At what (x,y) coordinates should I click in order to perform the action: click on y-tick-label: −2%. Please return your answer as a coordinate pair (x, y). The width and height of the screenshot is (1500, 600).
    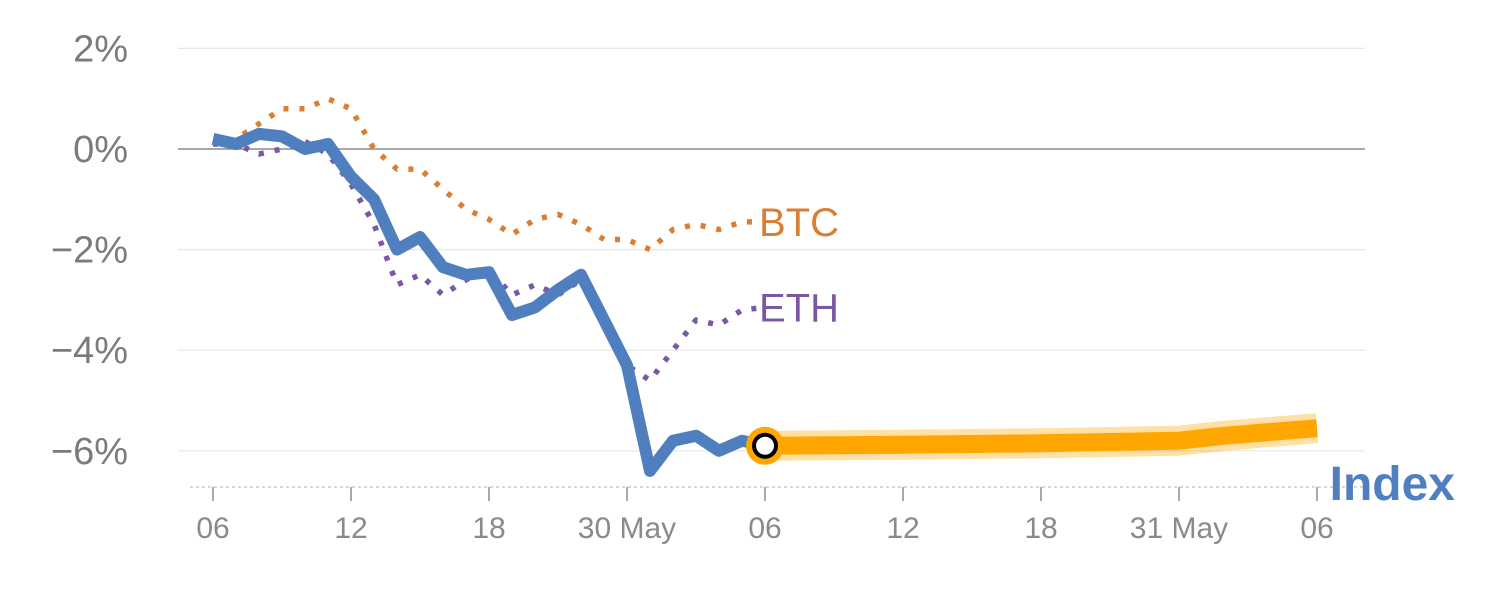
    Looking at the image, I should click on (89, 251).